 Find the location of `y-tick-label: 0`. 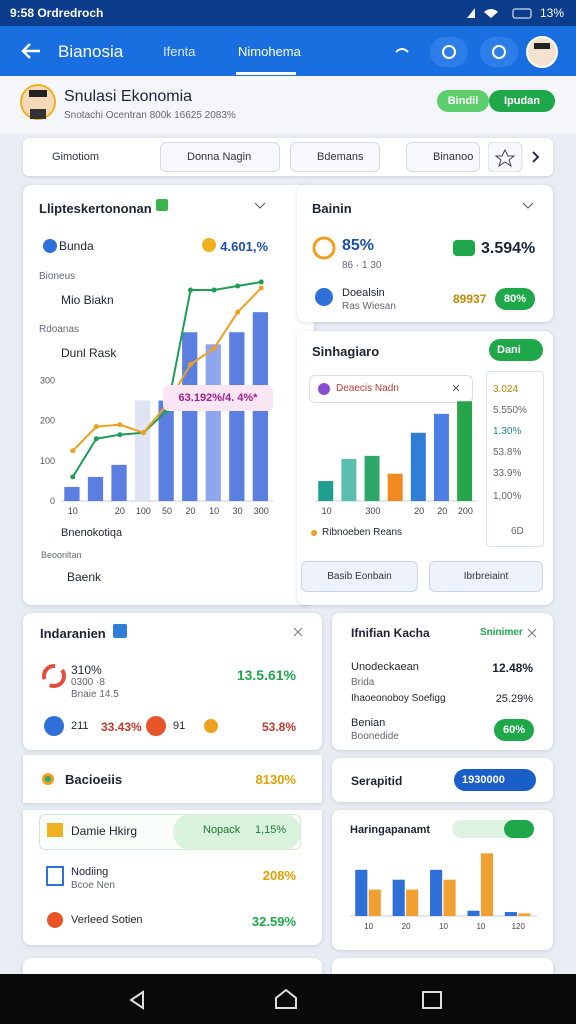

y-tick-label: 0 is located at coordinates (52, 501).